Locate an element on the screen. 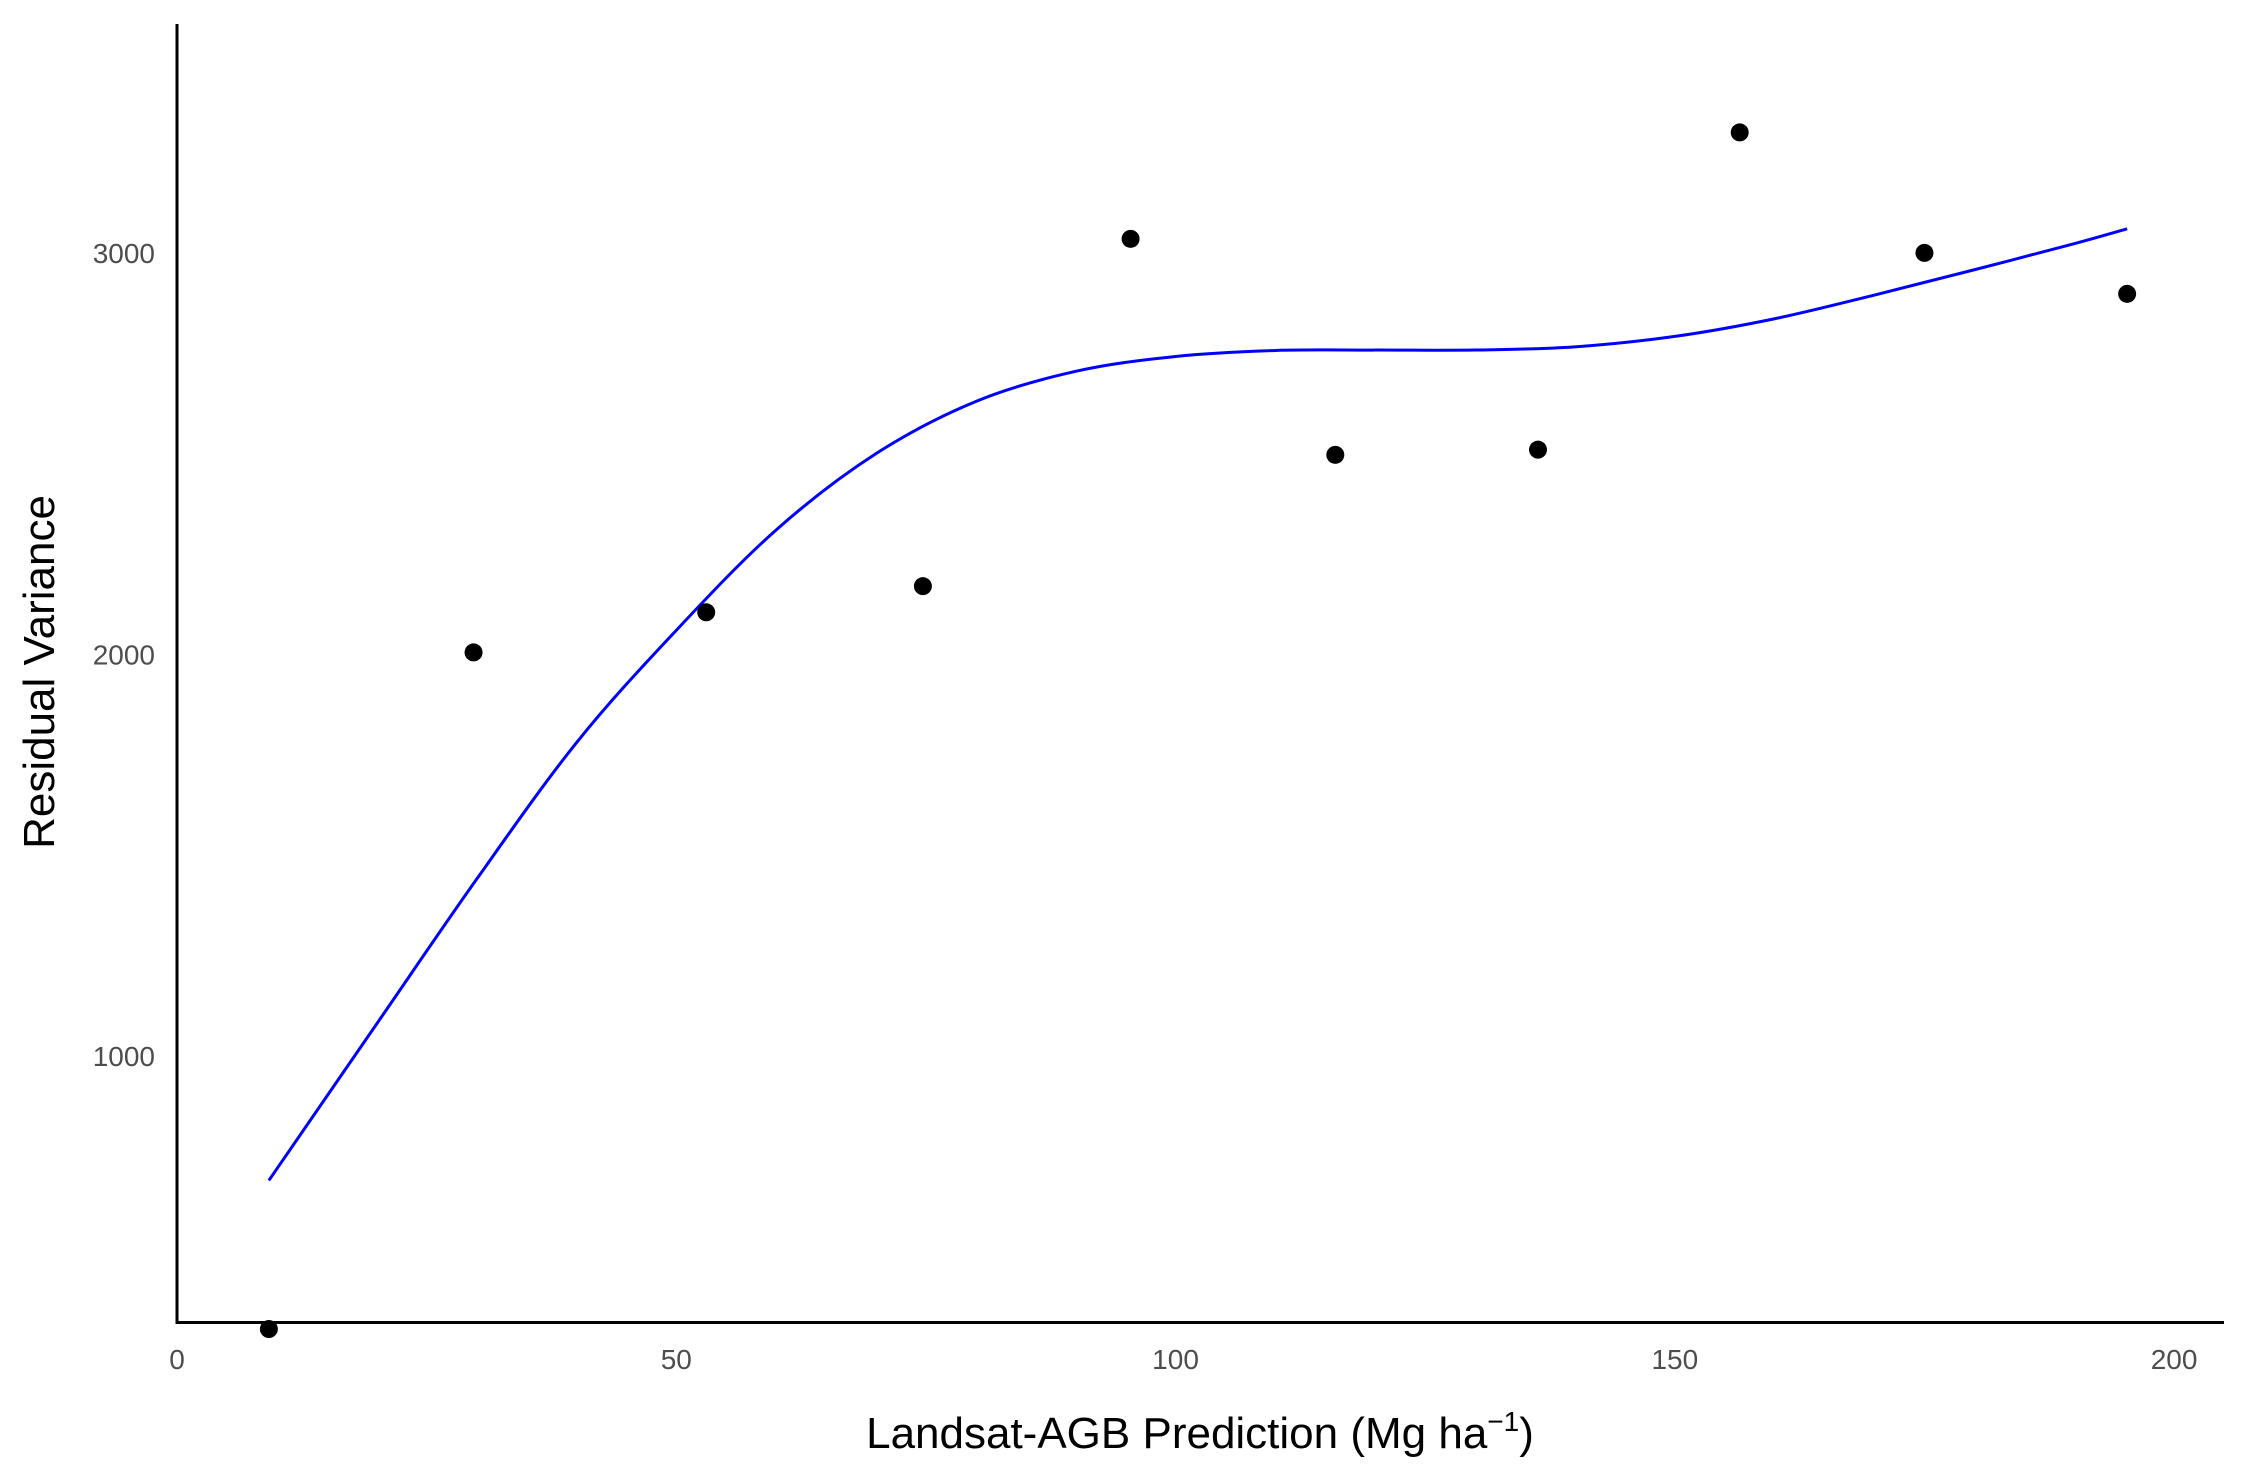  x-tick-label: 100 is located at coordinates (1175, 1359).